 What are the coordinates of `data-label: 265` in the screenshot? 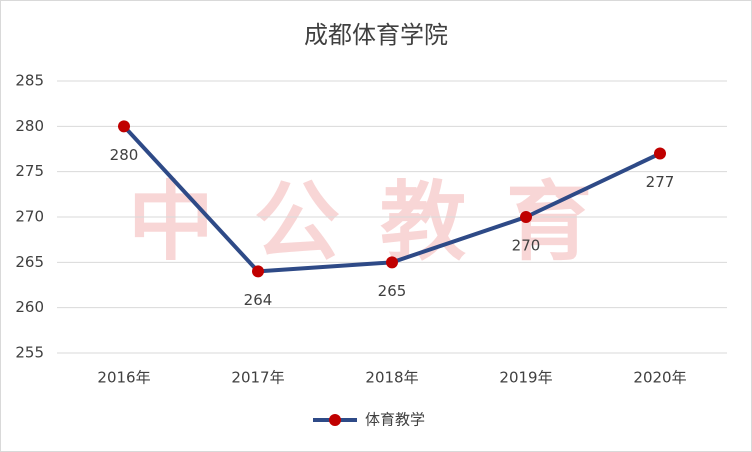 It's located at (392, 291).